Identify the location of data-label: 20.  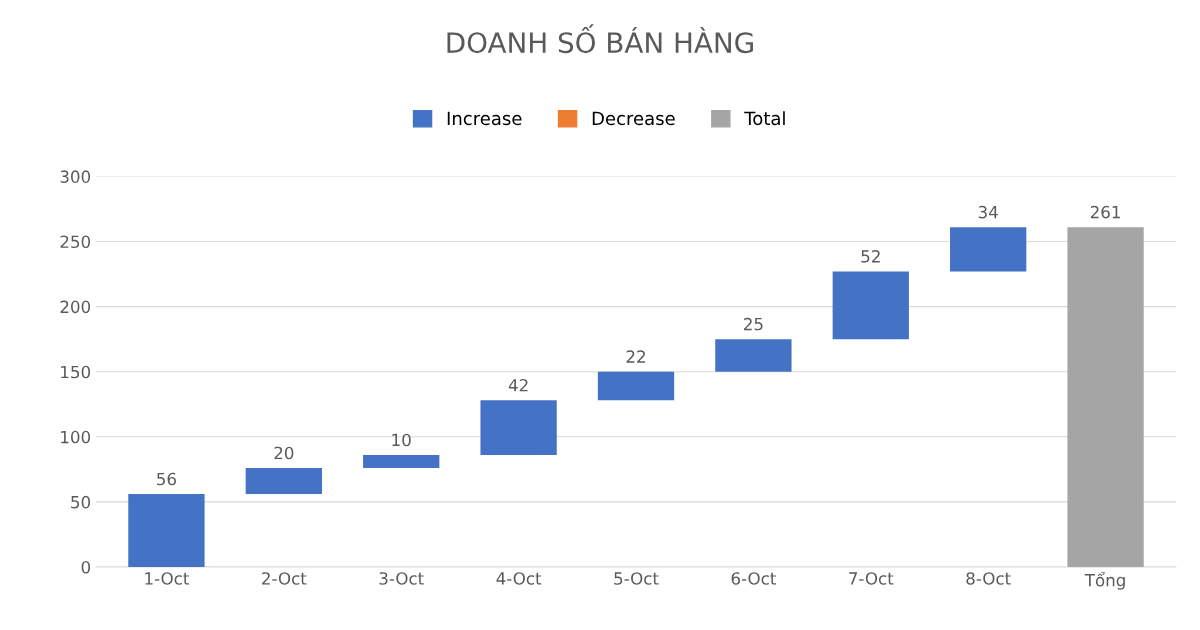
(284, 453).